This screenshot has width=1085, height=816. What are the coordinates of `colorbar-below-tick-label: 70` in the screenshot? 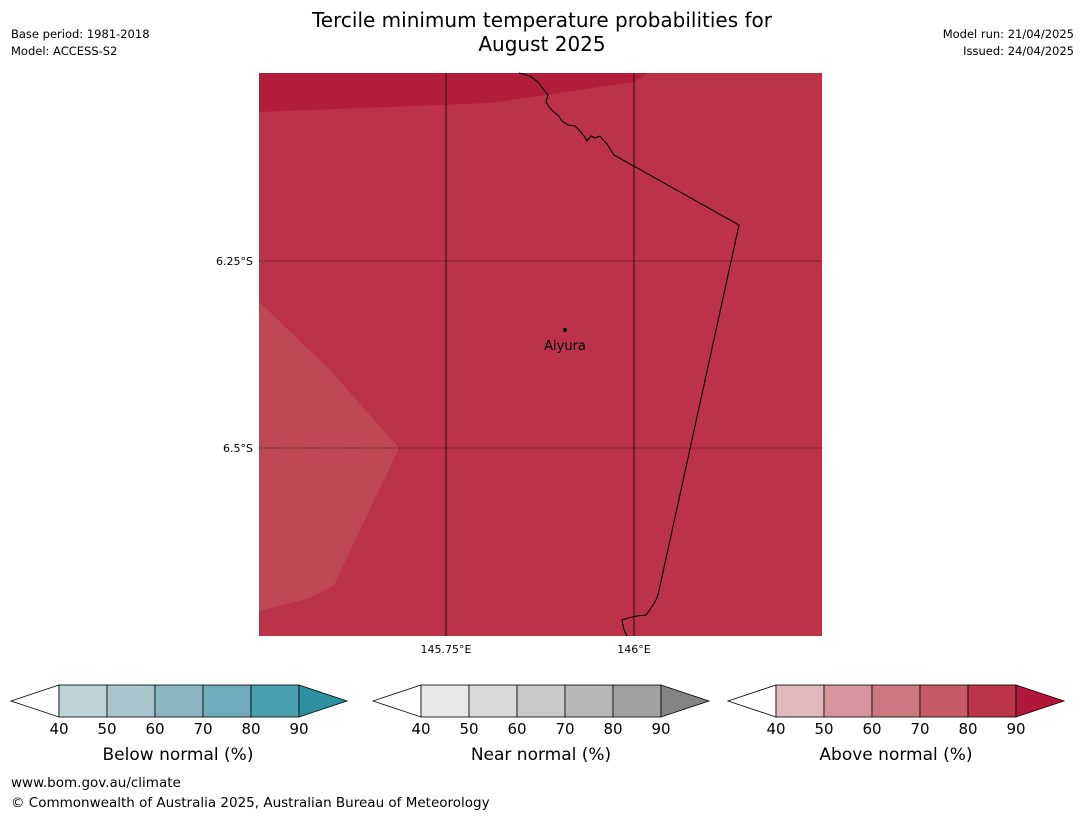 It's located at (202, 729).